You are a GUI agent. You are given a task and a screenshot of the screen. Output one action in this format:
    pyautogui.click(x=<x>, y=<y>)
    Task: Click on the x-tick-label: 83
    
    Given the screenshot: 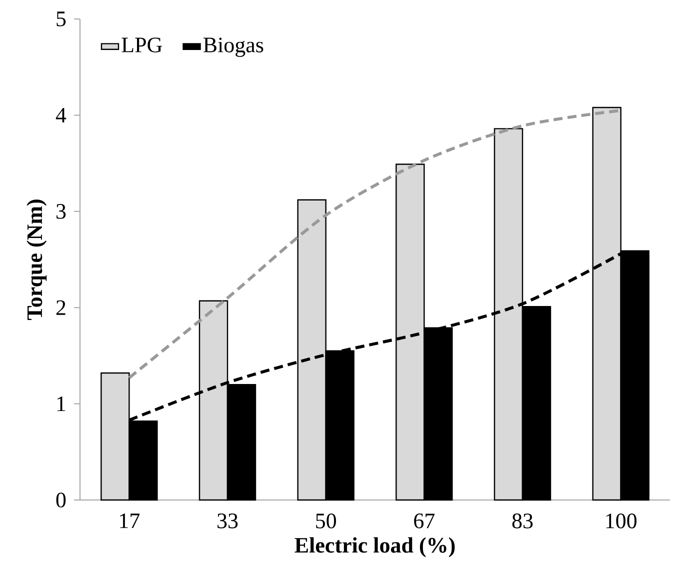 What is the action you would take?
    pyautogui.click(x=522, y=521)
    